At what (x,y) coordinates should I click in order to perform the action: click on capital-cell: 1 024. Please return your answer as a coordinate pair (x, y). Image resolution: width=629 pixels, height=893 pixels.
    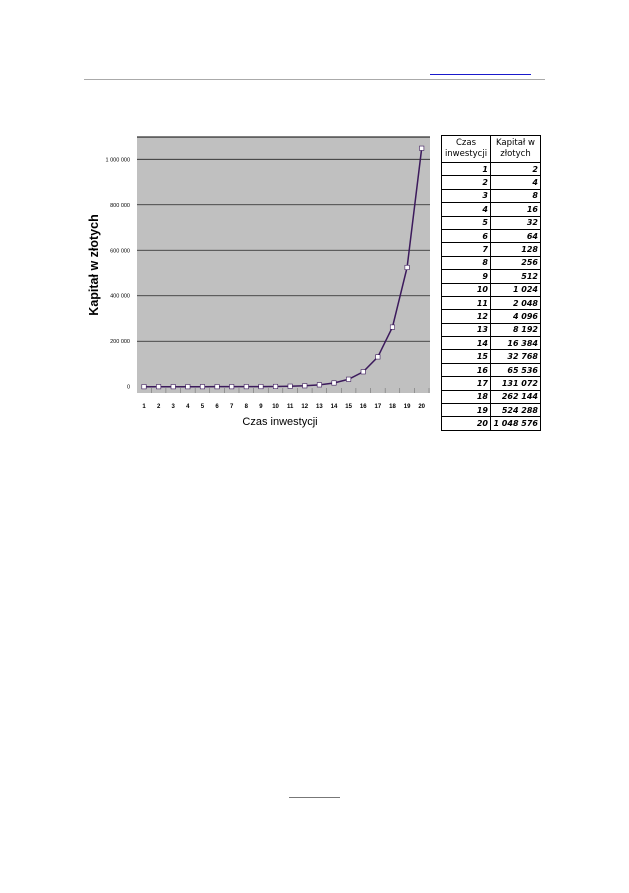
    Looking at the image, I should click on (515, 289).